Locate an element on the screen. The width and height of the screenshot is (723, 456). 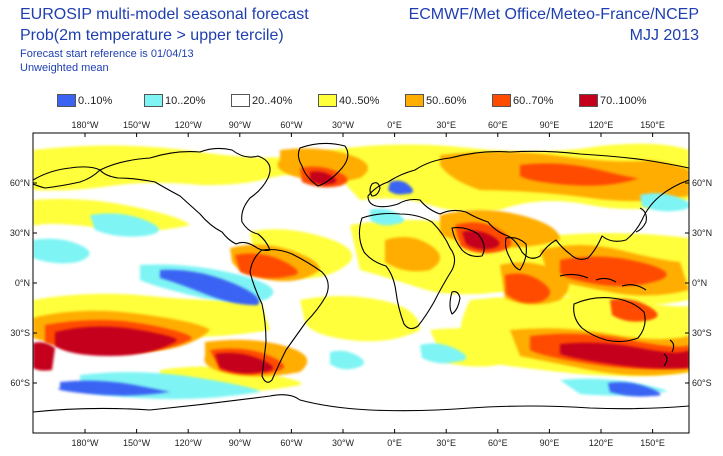
coastline-africa is located at coordinates (407, 271).